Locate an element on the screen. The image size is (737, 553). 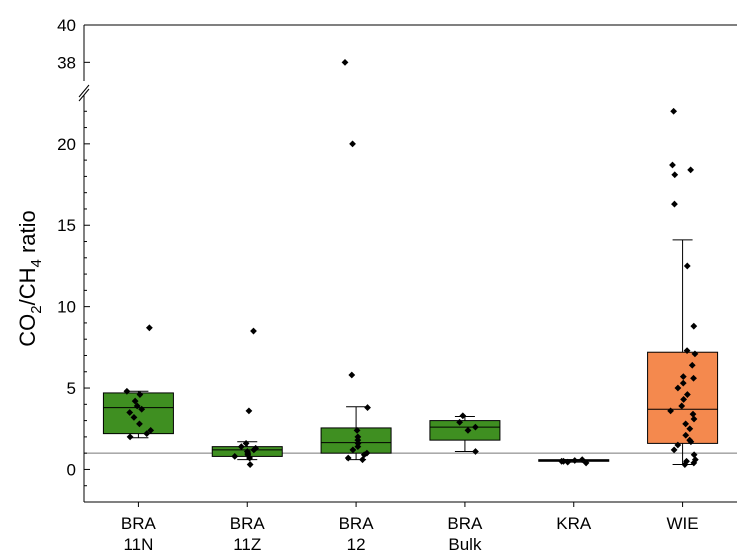
x-category-label: 11N is located at coordinates (138, 544).